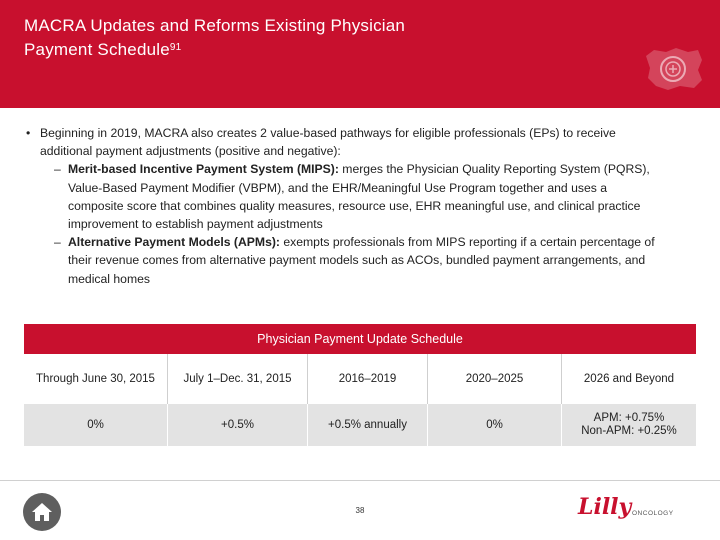  What do you see at coordinates (629, 431) in the screenshot?
I see `non-apm-update: Non-APM: +0.25%` at bounding box center [629, 431].